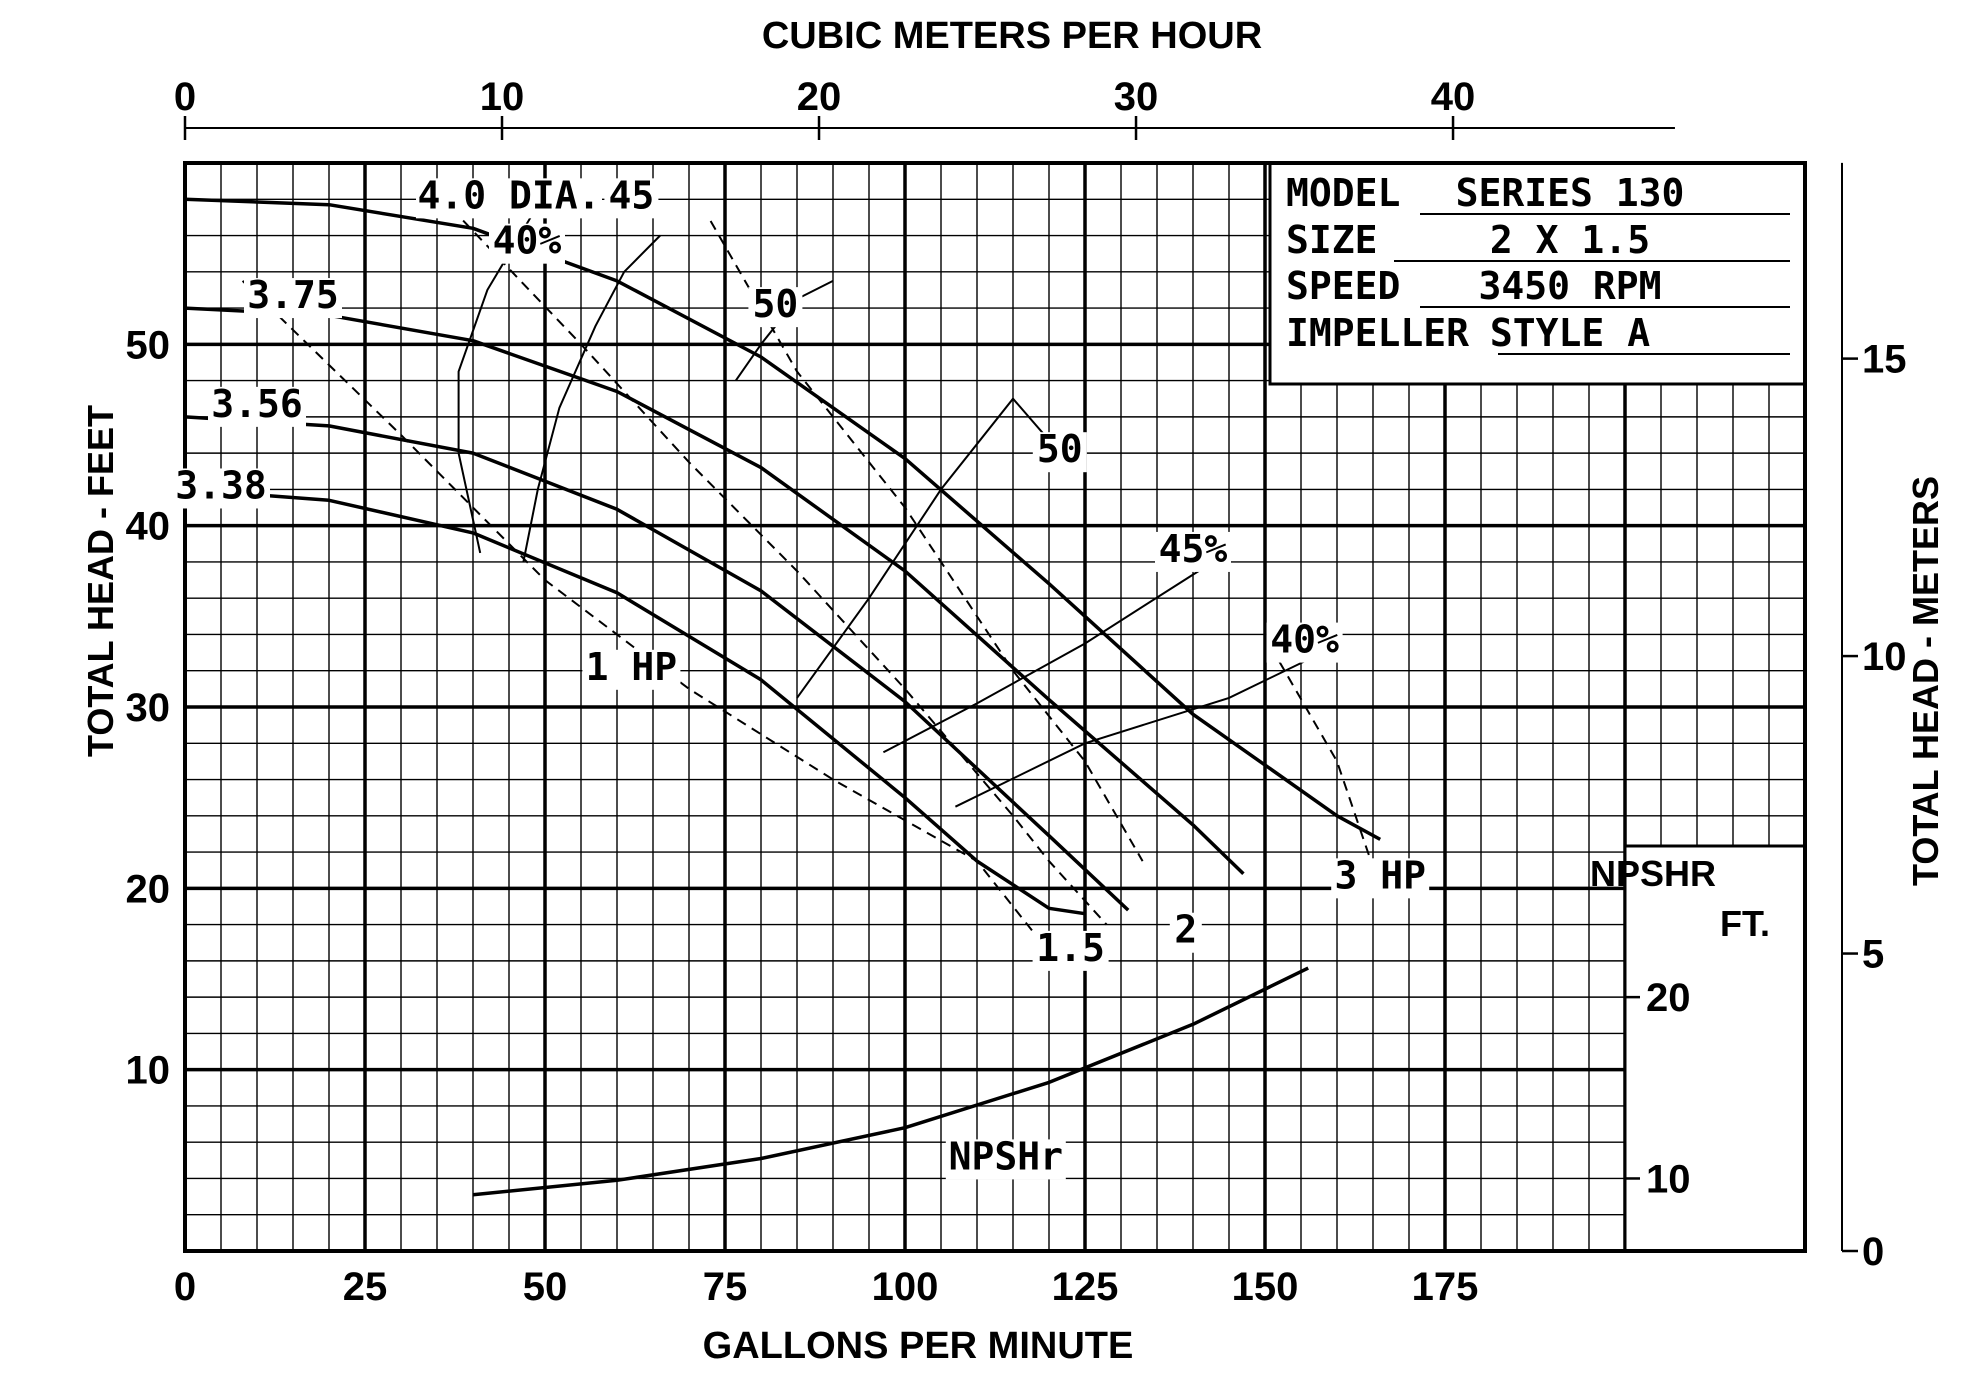  Describe the element at coordinates (1377, 333) in the screenshot. I see `info-key: IMPELLER` at that location.